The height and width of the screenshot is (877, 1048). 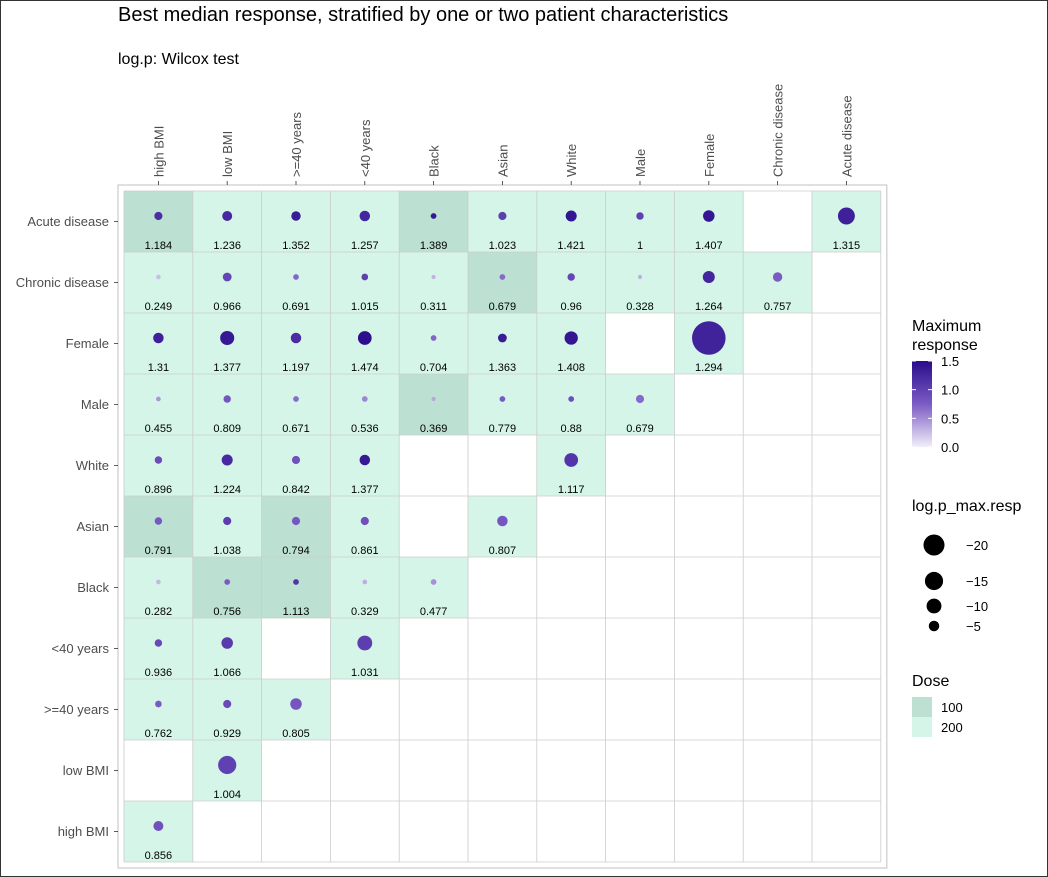 What do you see at coordinates (433, 343) in the screenshot?
I see `cell-bg-black-female` at bounding box center [433, 343].